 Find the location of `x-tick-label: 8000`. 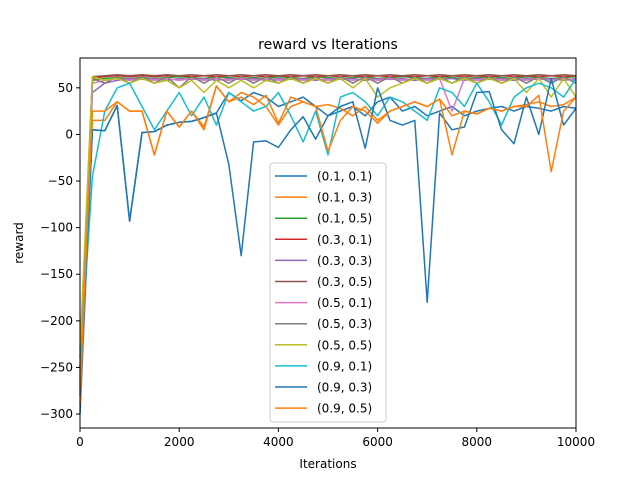

x-tick-label: 8000 is located at coordinates (477, 442).